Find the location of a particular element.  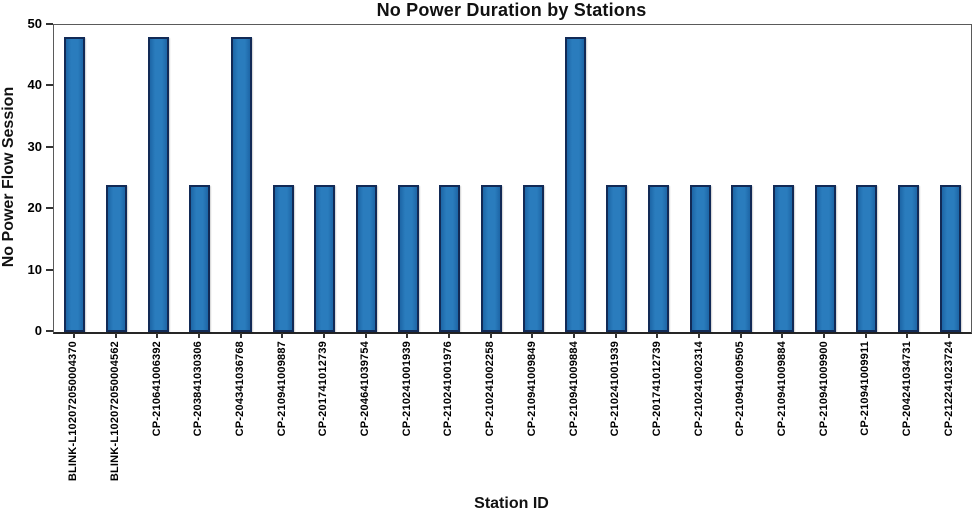

y-tick-label: 20 is located at coordinates (34, 208).